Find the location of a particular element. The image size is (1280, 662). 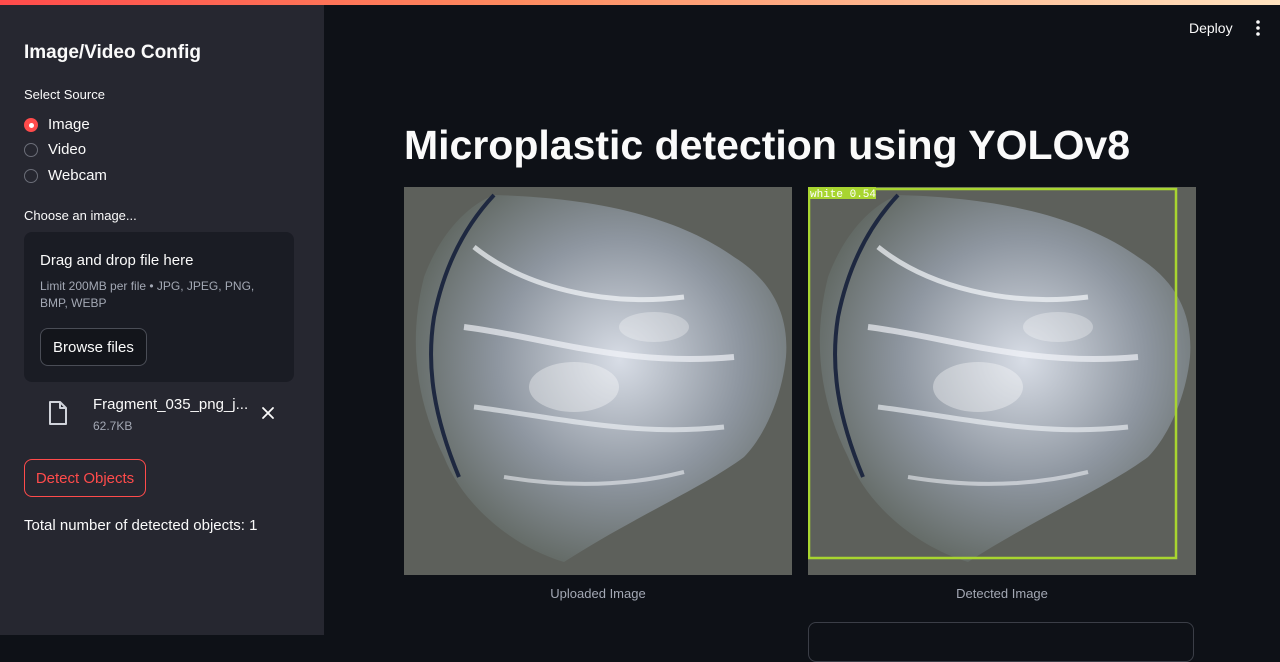

detection-label: white 0.54 is located at coordinates (843, 195).